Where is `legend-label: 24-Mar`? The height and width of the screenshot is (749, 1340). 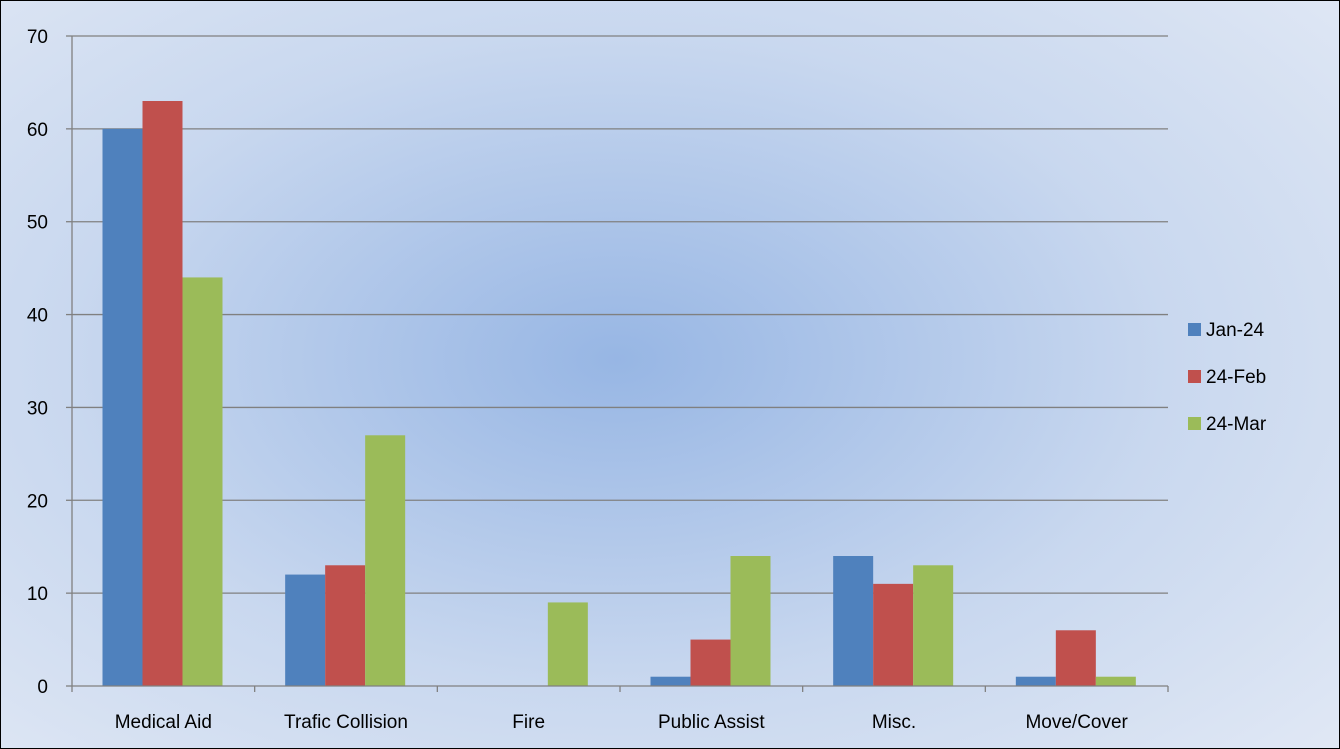 legend-label: 24-Mar is located at coordinates (1236, 424).